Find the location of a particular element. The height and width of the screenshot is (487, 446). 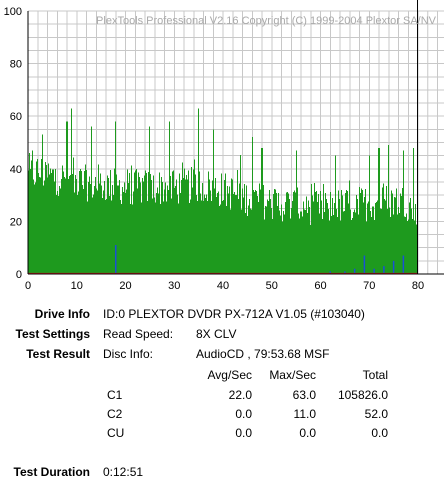

row-c1-name: C1 is located at coordinates (115, 395).